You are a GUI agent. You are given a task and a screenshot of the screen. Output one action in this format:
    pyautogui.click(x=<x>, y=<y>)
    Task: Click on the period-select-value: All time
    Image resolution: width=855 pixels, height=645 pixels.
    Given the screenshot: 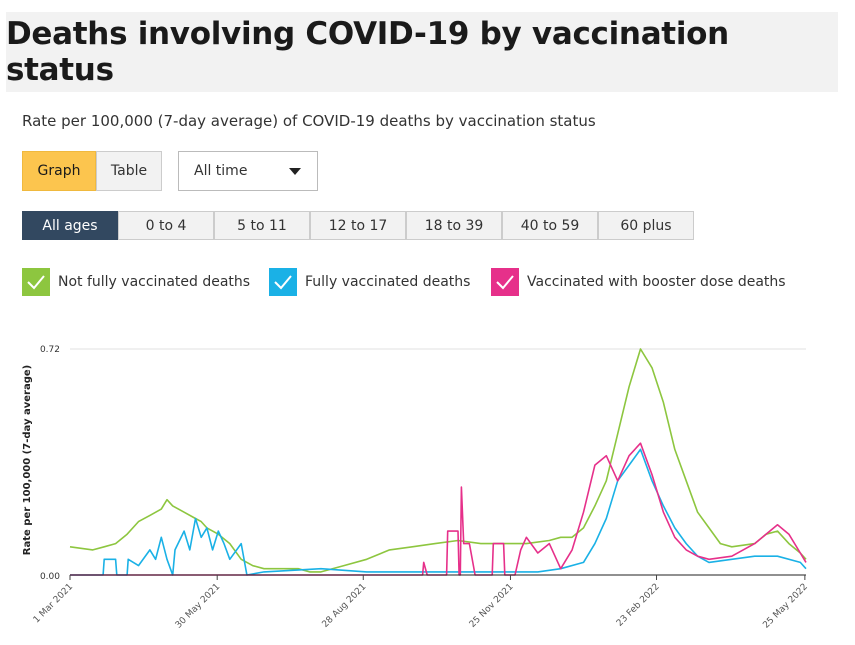 What is the action you would take?
    pyautogui.click(x=221, y=171)
    